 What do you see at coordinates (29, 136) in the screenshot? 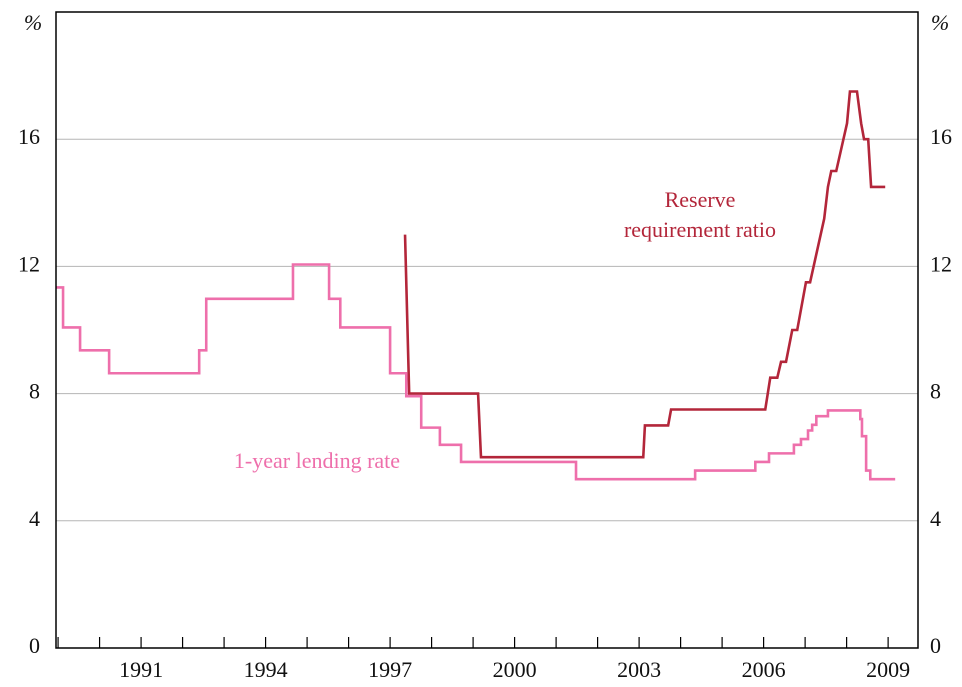
I see `y-tick-label: 16` at bounding box center [29, 136].